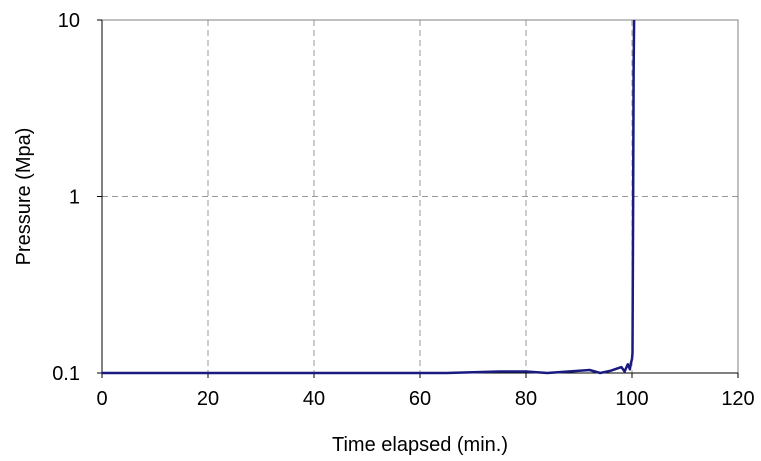  Describe the element at coordinates (737, 399) in the screenshot. I see `x-tick-label: 120` at that location.